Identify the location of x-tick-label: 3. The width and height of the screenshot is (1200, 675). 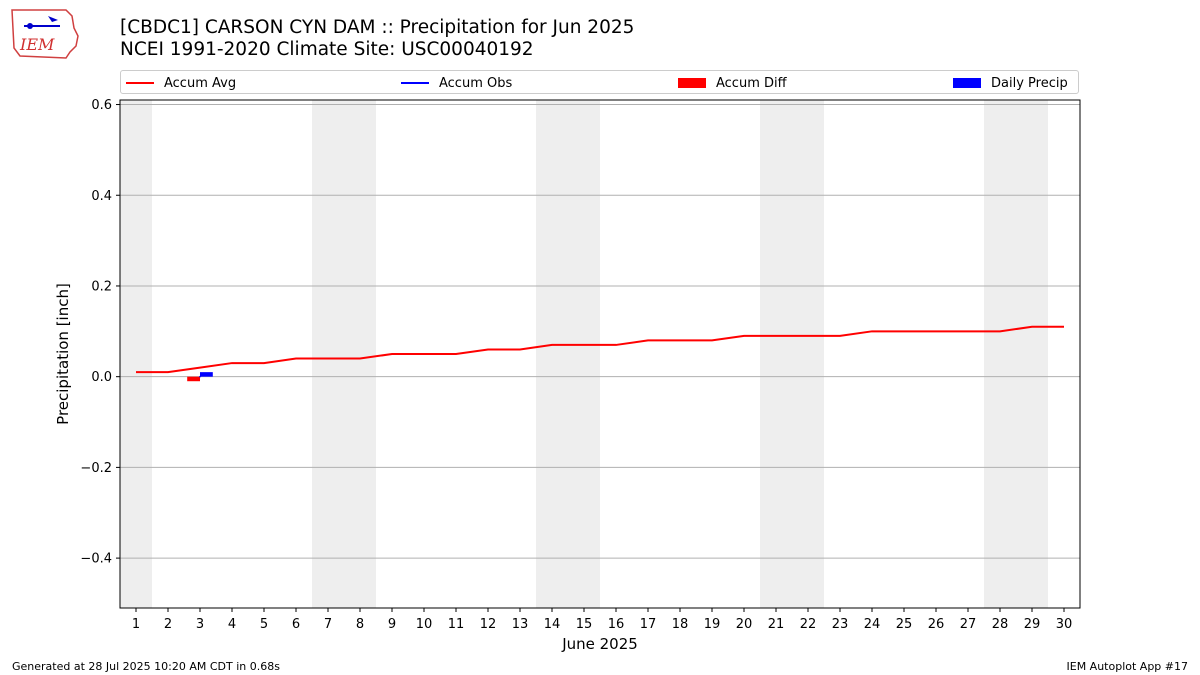
(200, 624).